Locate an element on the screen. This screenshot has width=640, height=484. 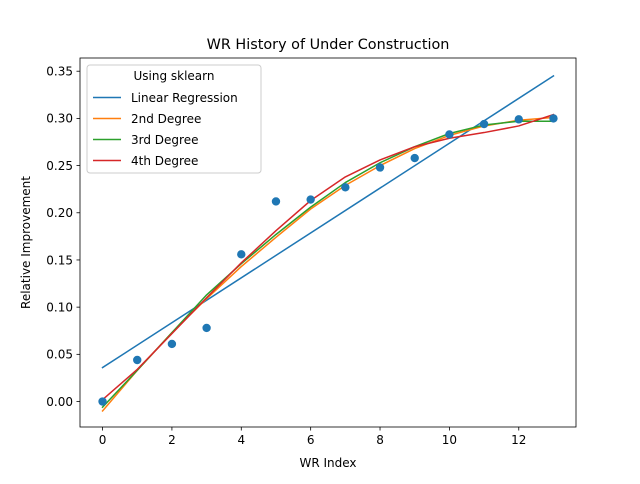
x-tick-label: 8 is located at coordinates (380, 440).